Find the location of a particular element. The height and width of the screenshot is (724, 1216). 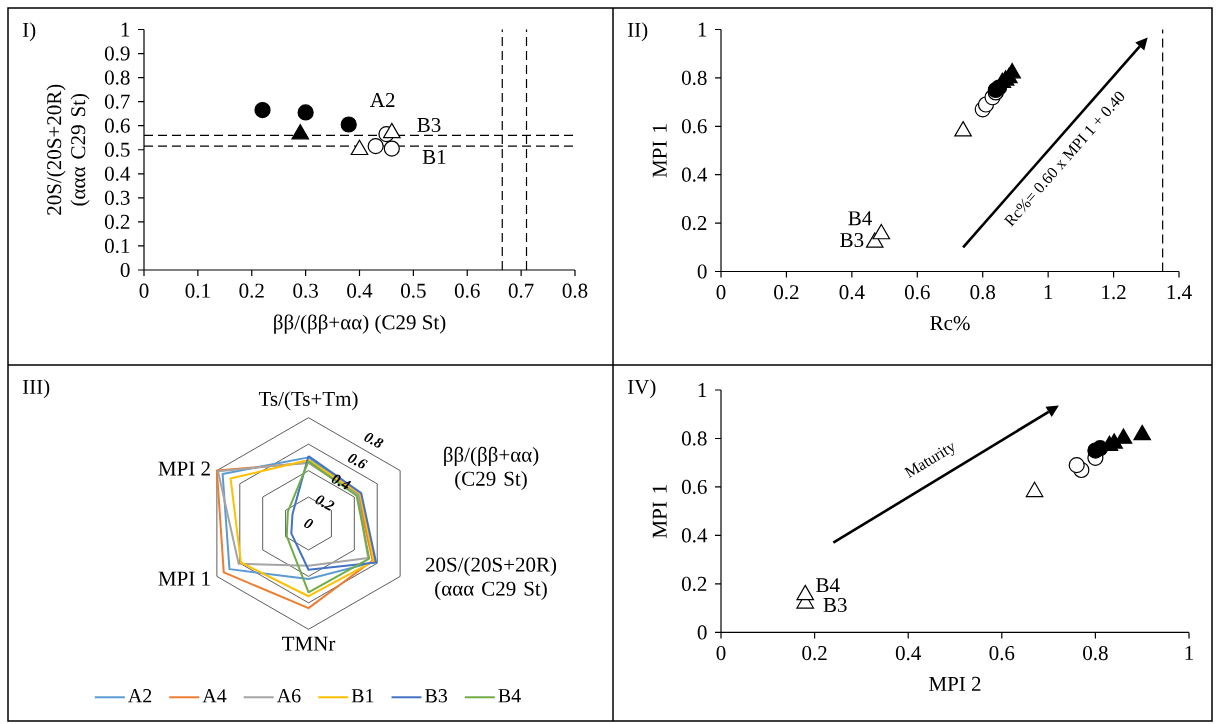

x-axis-title: MPI 2 is located at coordinates (955, 683).